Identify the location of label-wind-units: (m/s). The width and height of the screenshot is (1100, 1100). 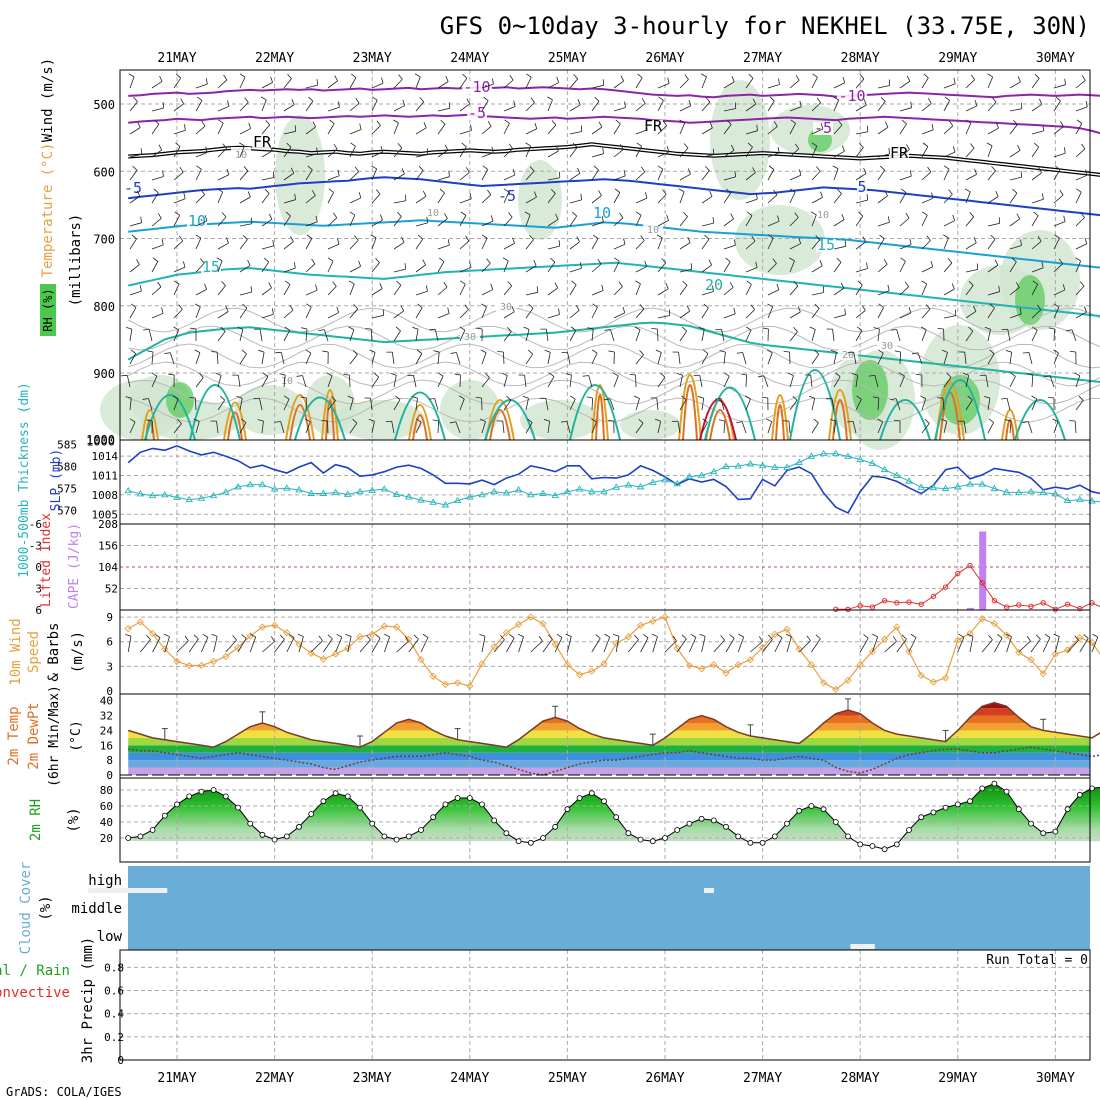
(78, 652).